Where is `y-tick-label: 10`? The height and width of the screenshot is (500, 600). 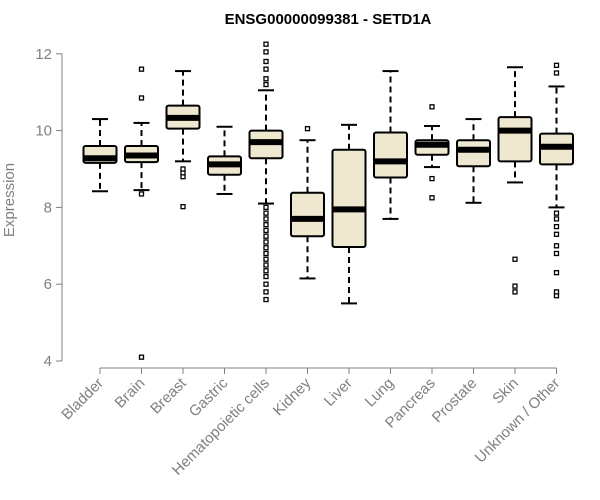
y-tick-label: 10 is located at coordinates (43, 131).